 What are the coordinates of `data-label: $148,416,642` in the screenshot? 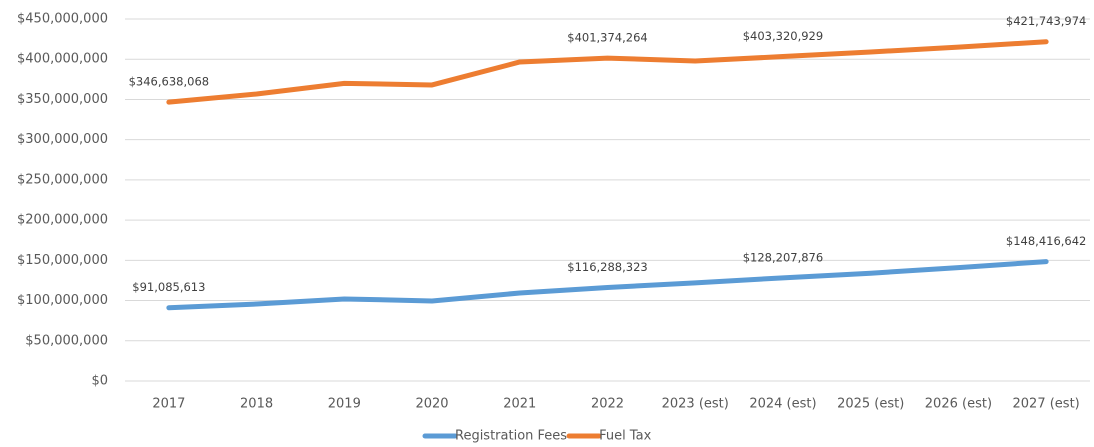 It's located at (1046, 241).